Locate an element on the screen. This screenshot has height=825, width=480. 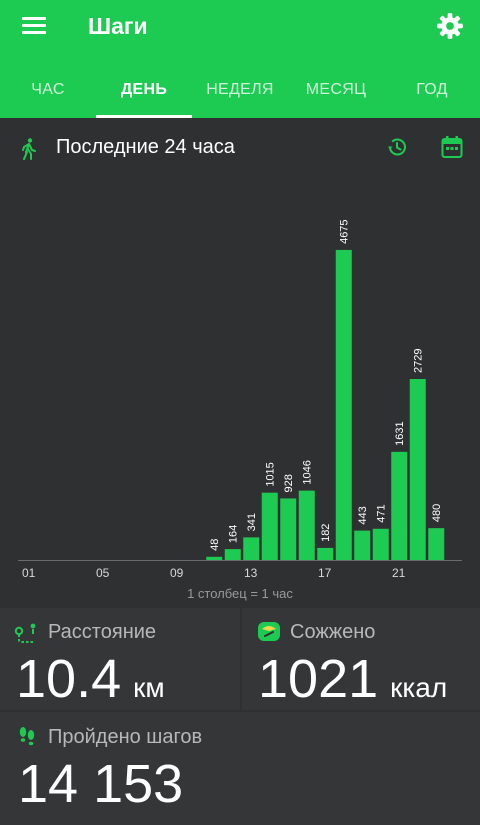
data-label-20: 471 is located at coordinates (382, 513).